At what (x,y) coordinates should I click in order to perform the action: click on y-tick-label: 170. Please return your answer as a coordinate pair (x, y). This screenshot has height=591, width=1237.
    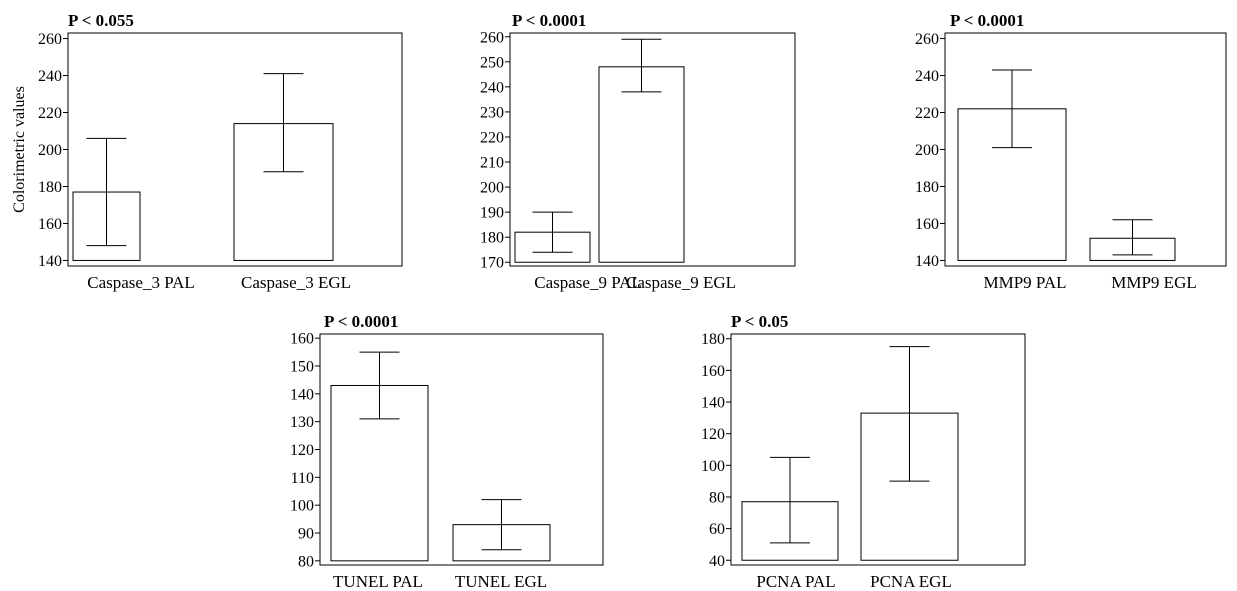
    Looking at the image, I should click on (492, 263).